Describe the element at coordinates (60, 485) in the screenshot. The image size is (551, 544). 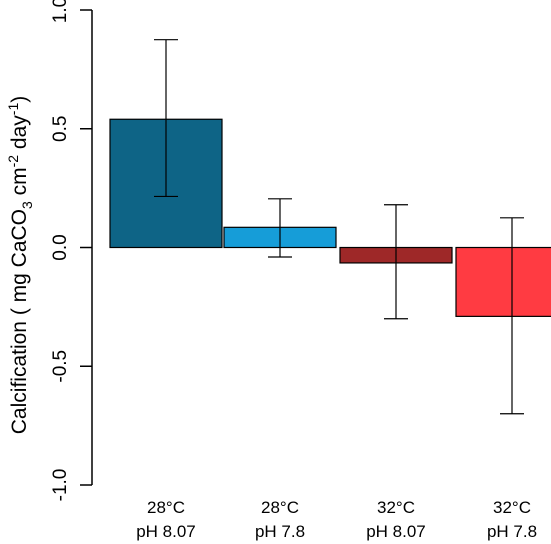
I see `y-tick-label: -1.0` at that location.